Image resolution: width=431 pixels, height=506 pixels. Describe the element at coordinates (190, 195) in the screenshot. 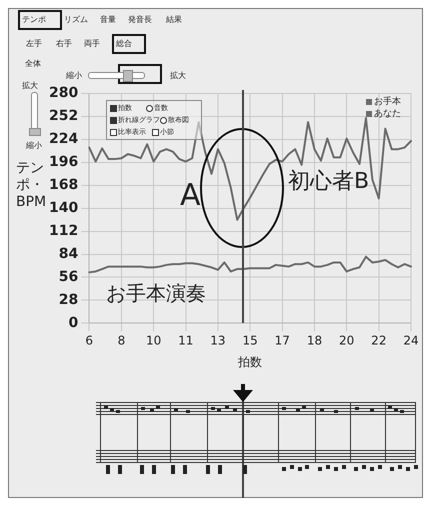

I see `annotation: A` at that location.